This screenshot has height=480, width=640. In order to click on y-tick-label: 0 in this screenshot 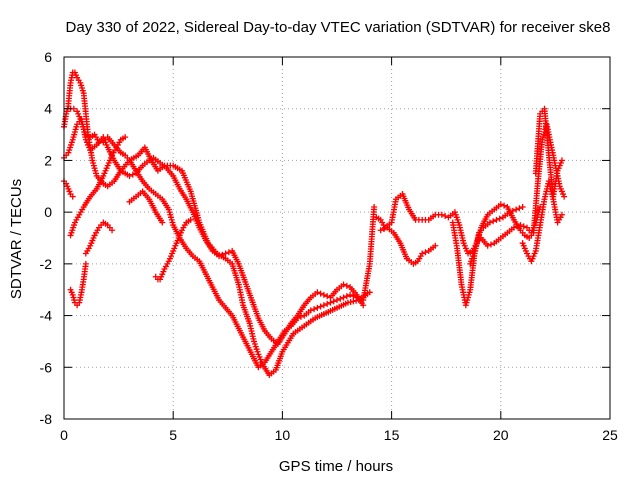, I will do `click(48, 212)`.